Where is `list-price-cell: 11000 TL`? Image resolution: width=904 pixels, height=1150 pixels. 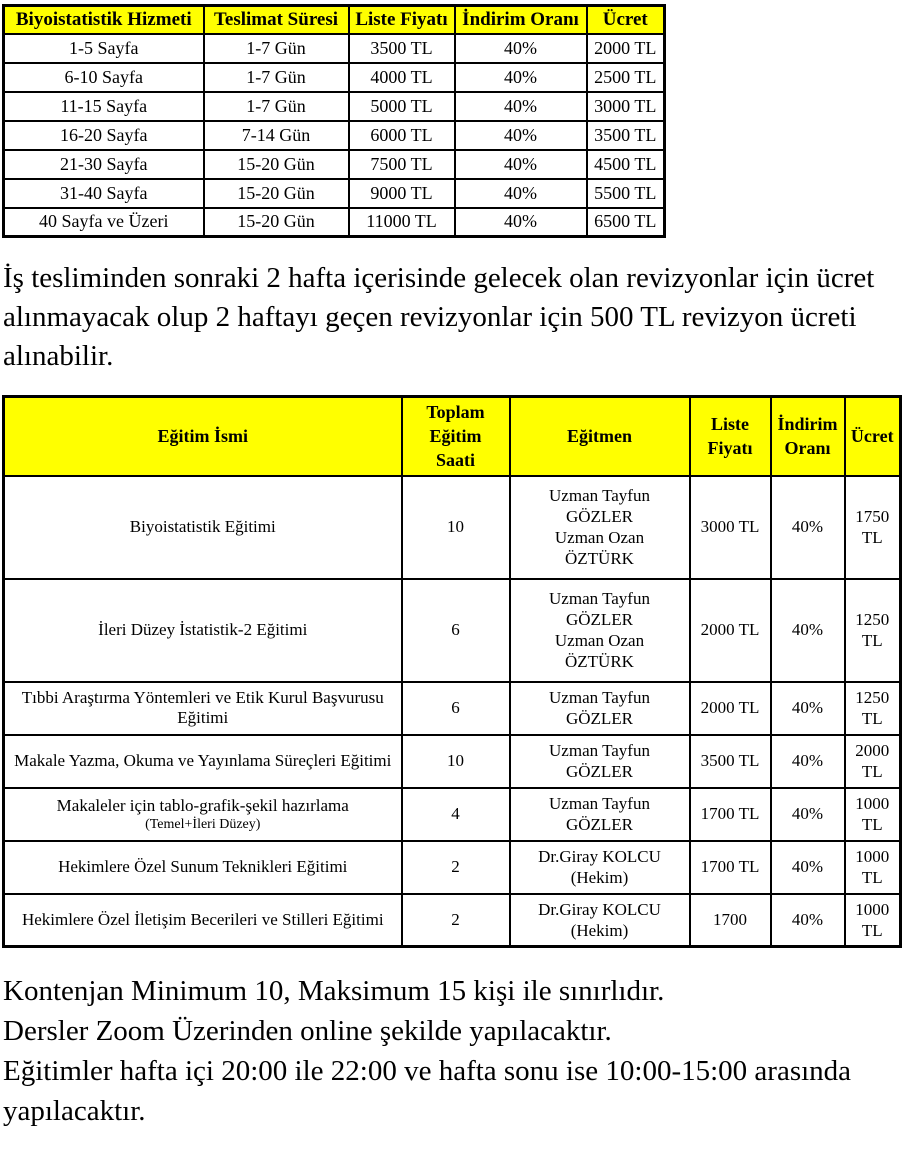
list-price-cell: 11000 TL is located at coordinates (401, 222).